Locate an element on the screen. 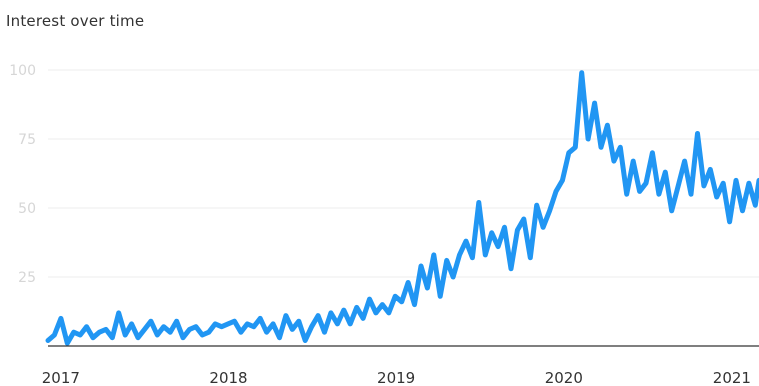 The image size is (759, 386). x-tick-label: 2019 is located at coordinates (396, 377).